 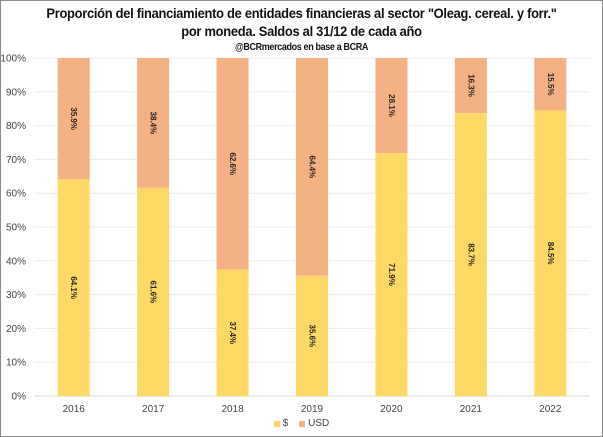 I want to click on bar-usd-2021, so click(x=470, y=86).